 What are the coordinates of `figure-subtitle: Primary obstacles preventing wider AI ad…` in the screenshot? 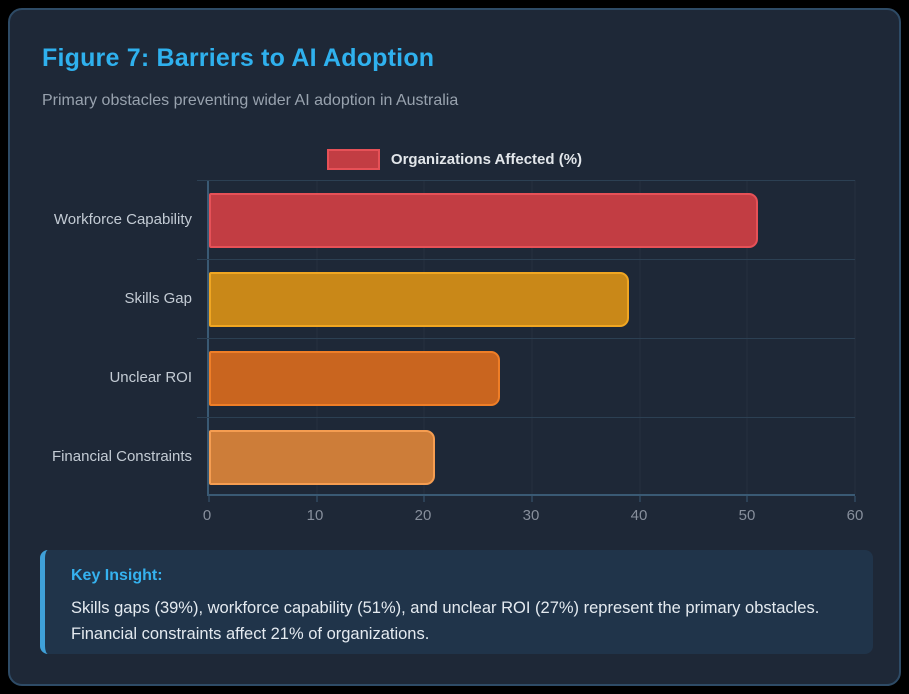 It's located at (250, 100).